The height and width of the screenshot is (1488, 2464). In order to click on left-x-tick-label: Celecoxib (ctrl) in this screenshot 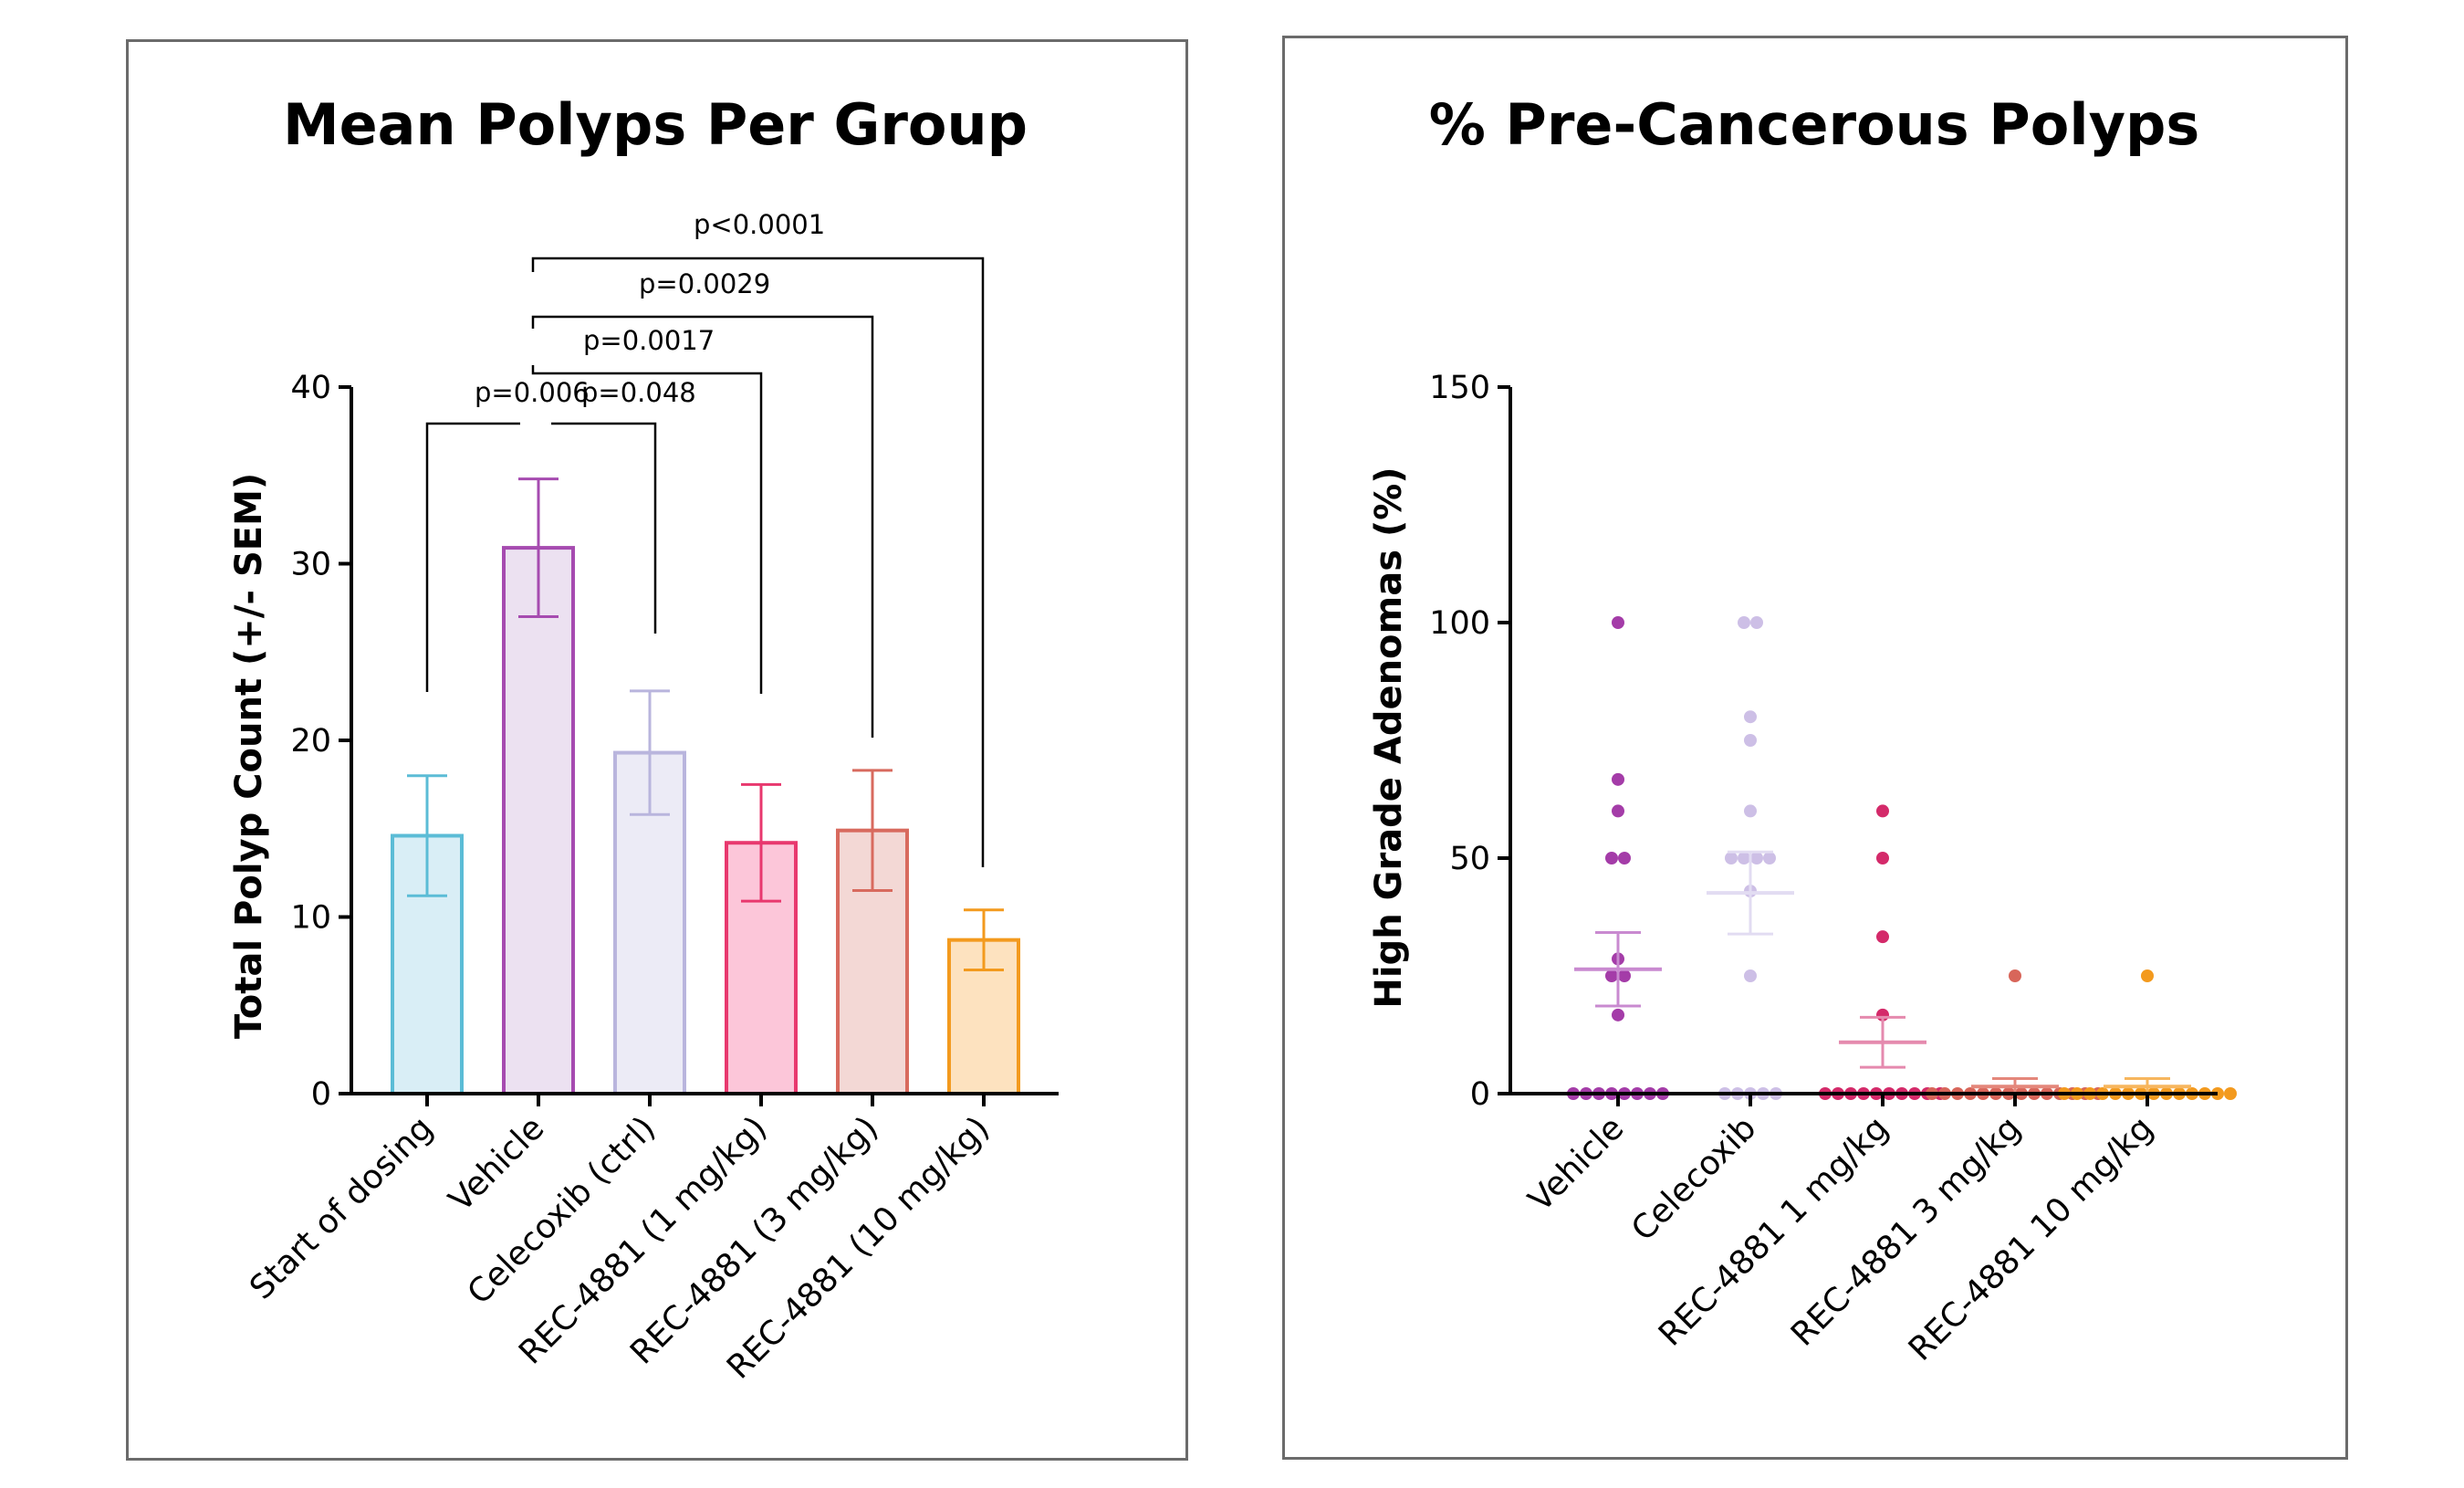, I will do `click(562, 1210)`.